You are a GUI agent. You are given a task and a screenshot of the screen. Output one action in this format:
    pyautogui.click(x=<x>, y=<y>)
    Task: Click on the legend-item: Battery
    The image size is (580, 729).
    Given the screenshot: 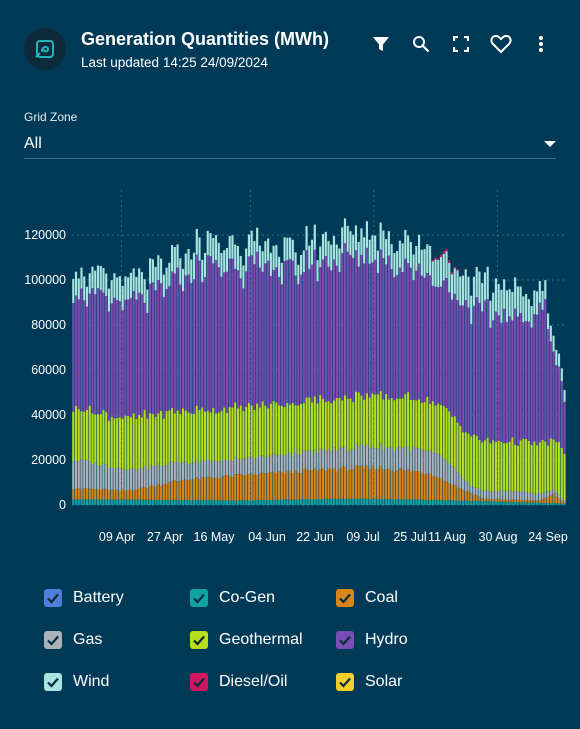 What is the action you would take?
    pyautogui.click(x=117, y=598)
    